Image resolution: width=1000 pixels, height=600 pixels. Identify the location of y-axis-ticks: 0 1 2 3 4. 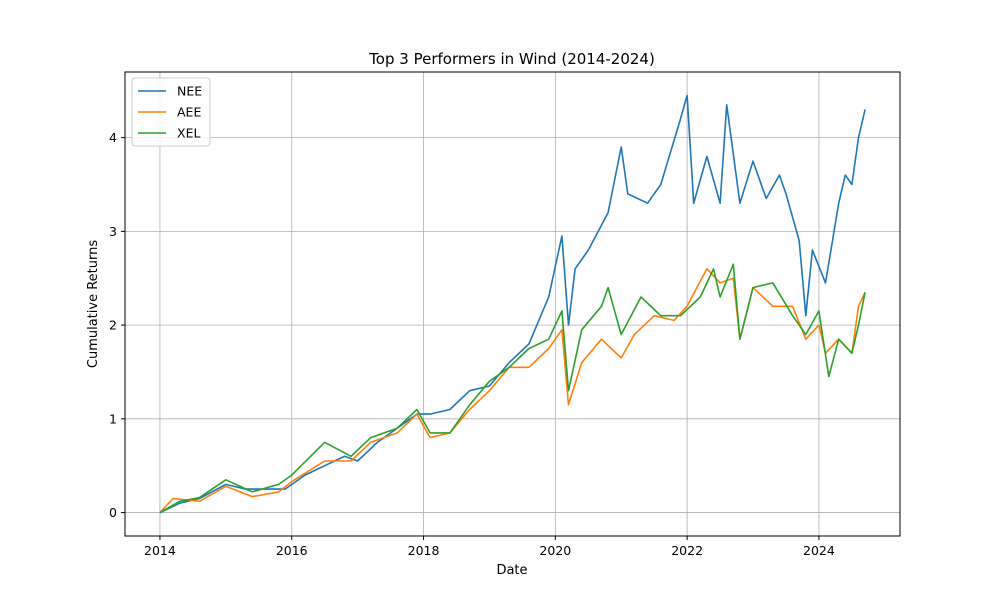
(117, 325).